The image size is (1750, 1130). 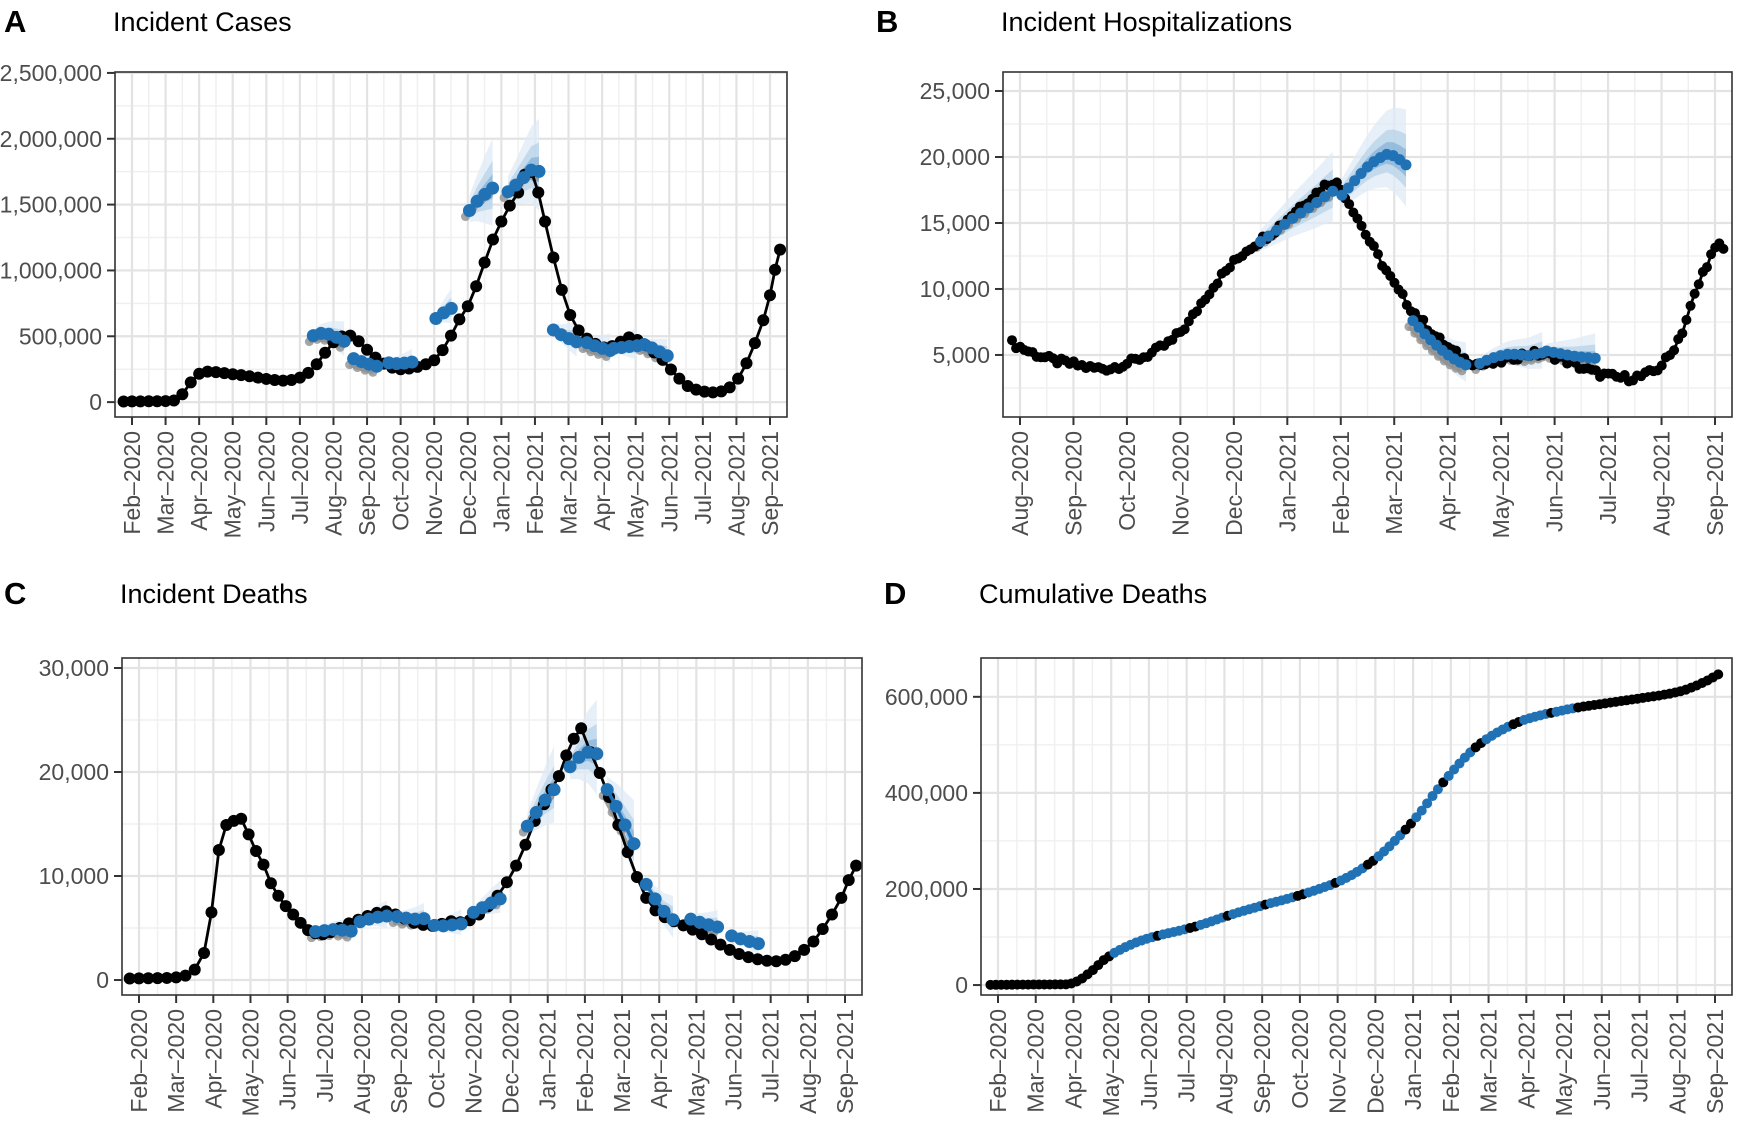 What do you see at coordinates (51, 205) in the screenshot?
I see `svg-text: 1,500,000` at bounding box center [51, 205].